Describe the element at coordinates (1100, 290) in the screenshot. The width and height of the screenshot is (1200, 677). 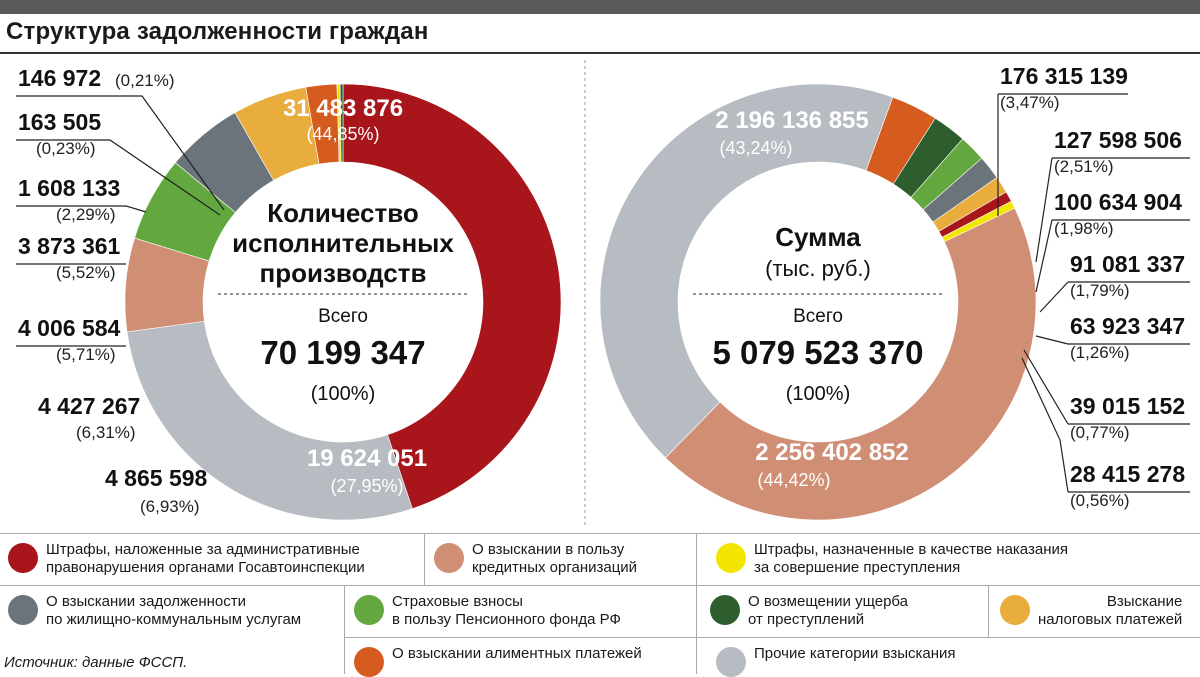
I see `label-percent: (1,79%)` at that location.